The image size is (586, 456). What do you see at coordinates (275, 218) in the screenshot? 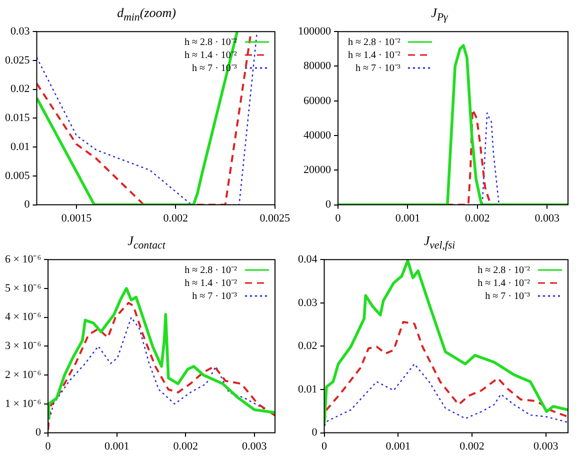
I see `x-tick-label: 0.0025` at bounding box center [275, 218].